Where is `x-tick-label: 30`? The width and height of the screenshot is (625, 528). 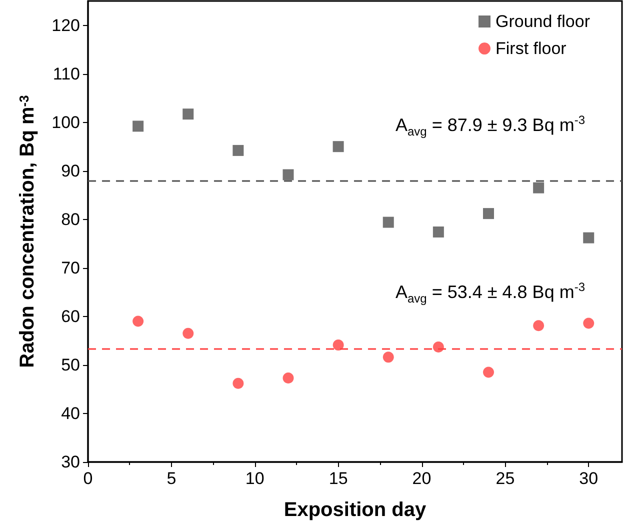
x-tick-label: 30 is located at coordinates (588, 478).